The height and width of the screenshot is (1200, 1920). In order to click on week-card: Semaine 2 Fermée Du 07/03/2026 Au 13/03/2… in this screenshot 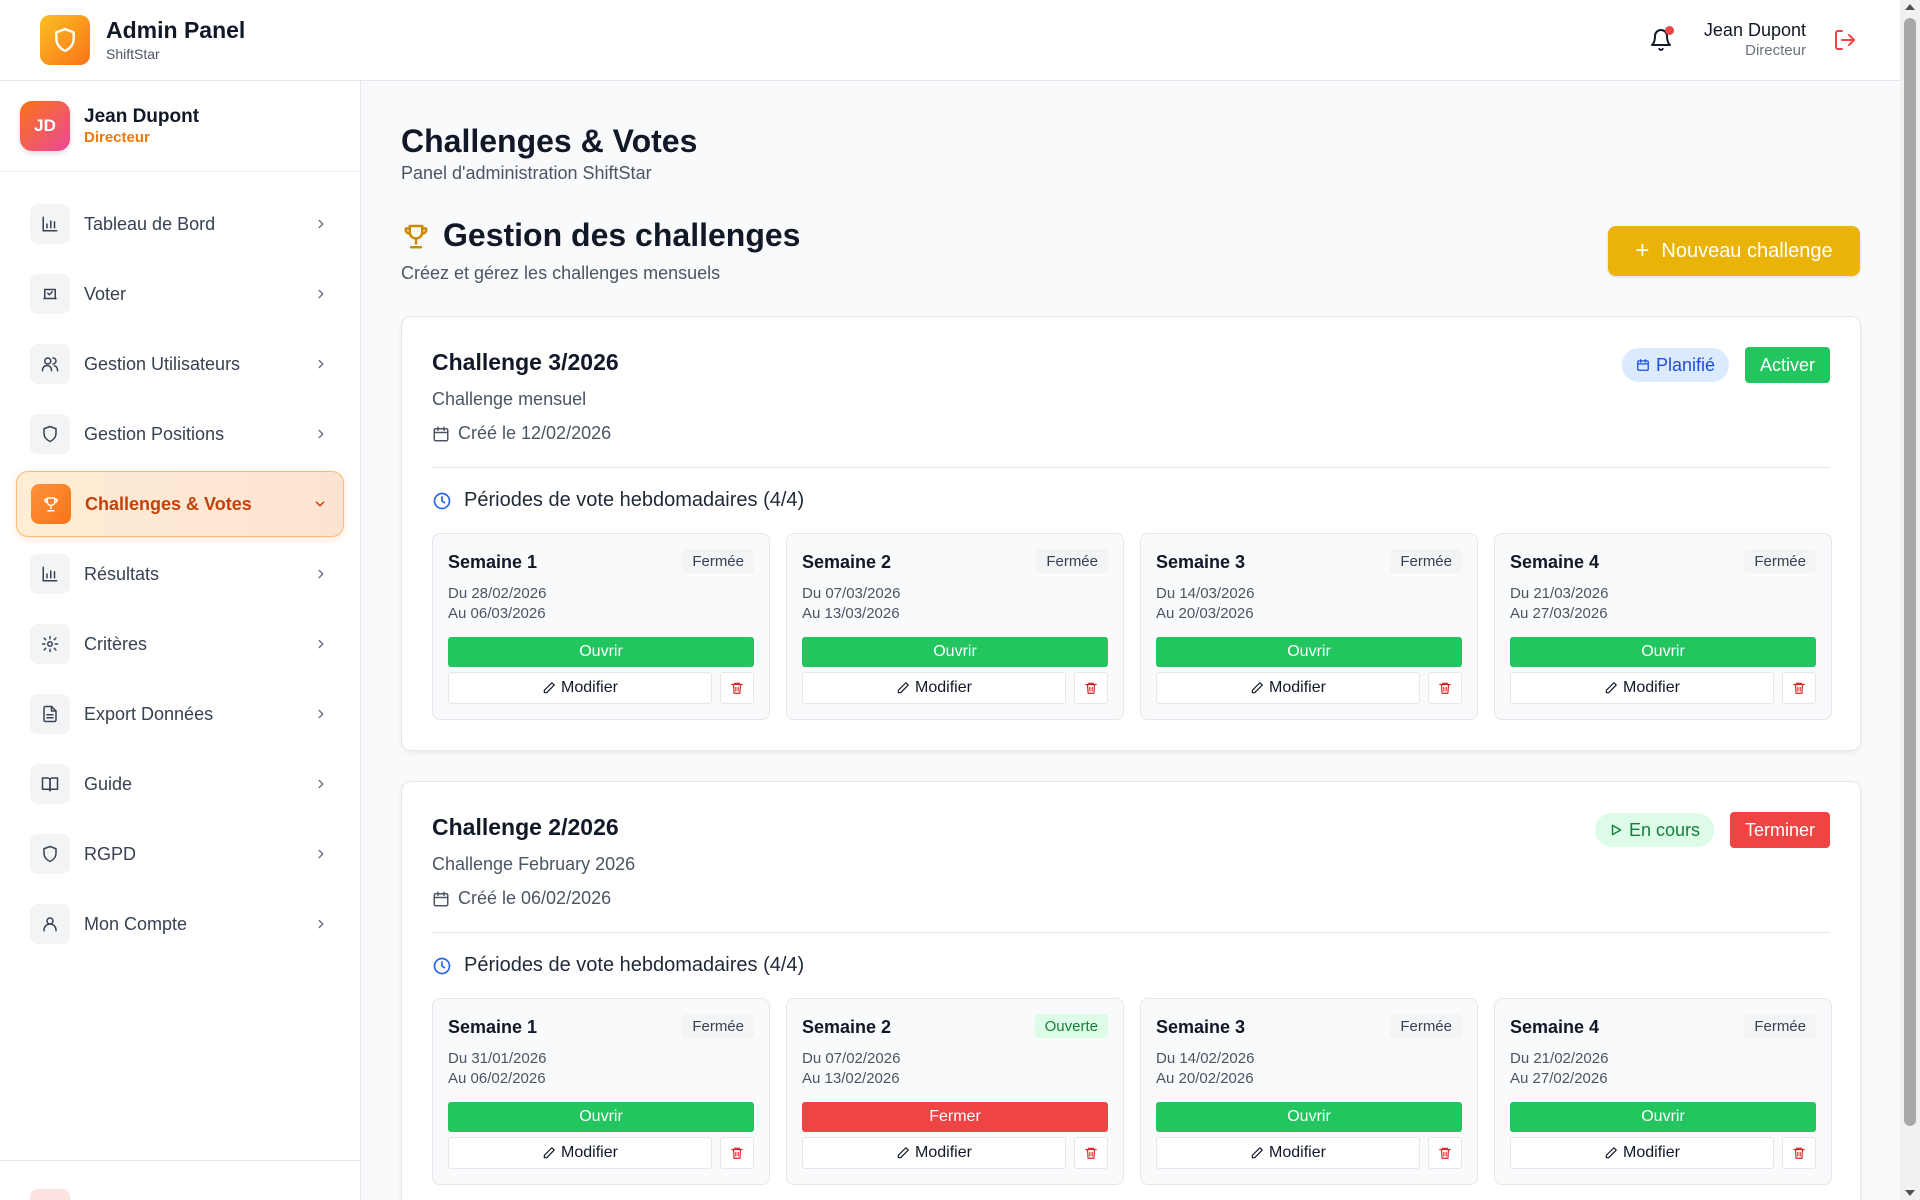, I will do `click(955, 626)`.